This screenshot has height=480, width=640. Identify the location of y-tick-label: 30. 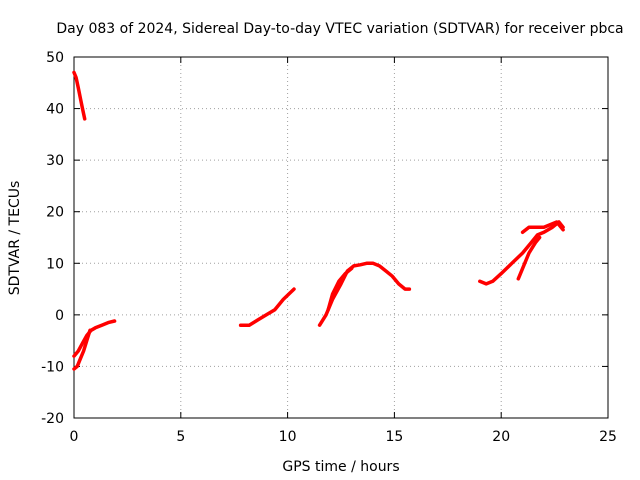
(55, 161).